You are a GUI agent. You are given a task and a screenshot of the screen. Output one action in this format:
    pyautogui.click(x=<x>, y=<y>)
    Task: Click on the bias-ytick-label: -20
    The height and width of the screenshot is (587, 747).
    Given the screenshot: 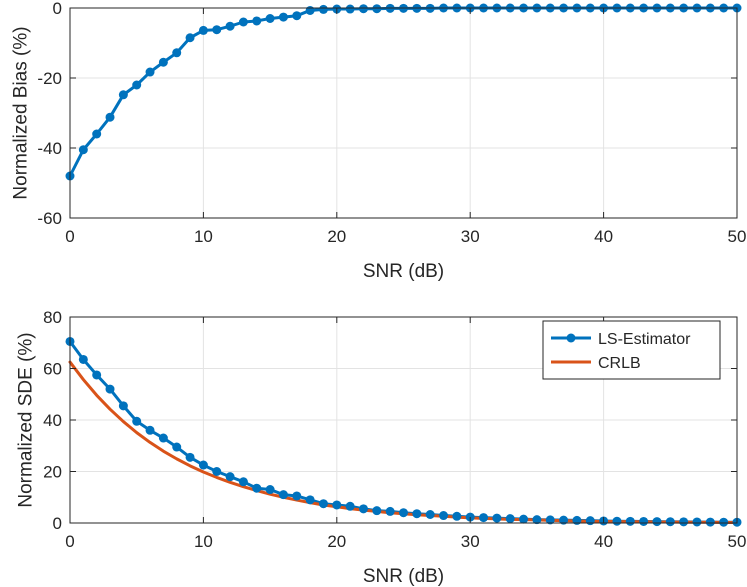 What is the action you would take?
    pyautogui.click(x=49, y=78)
    